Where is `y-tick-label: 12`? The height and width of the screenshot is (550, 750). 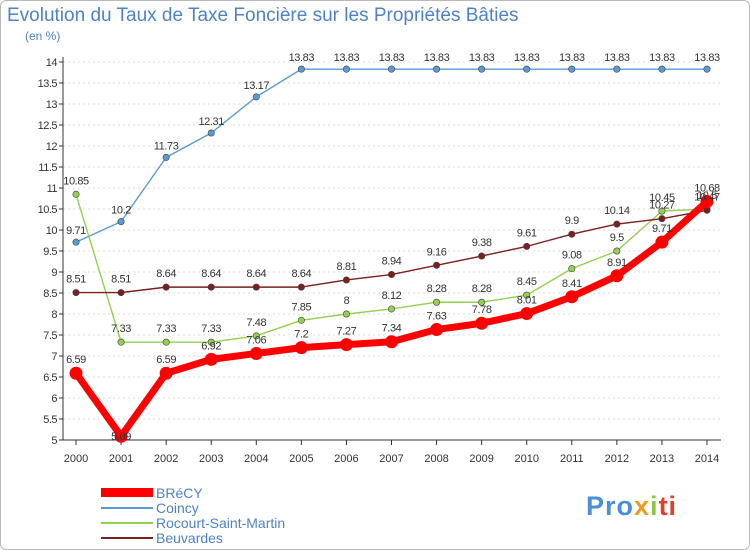 y-tick-label: 12 is located at coordinates (52, 147).